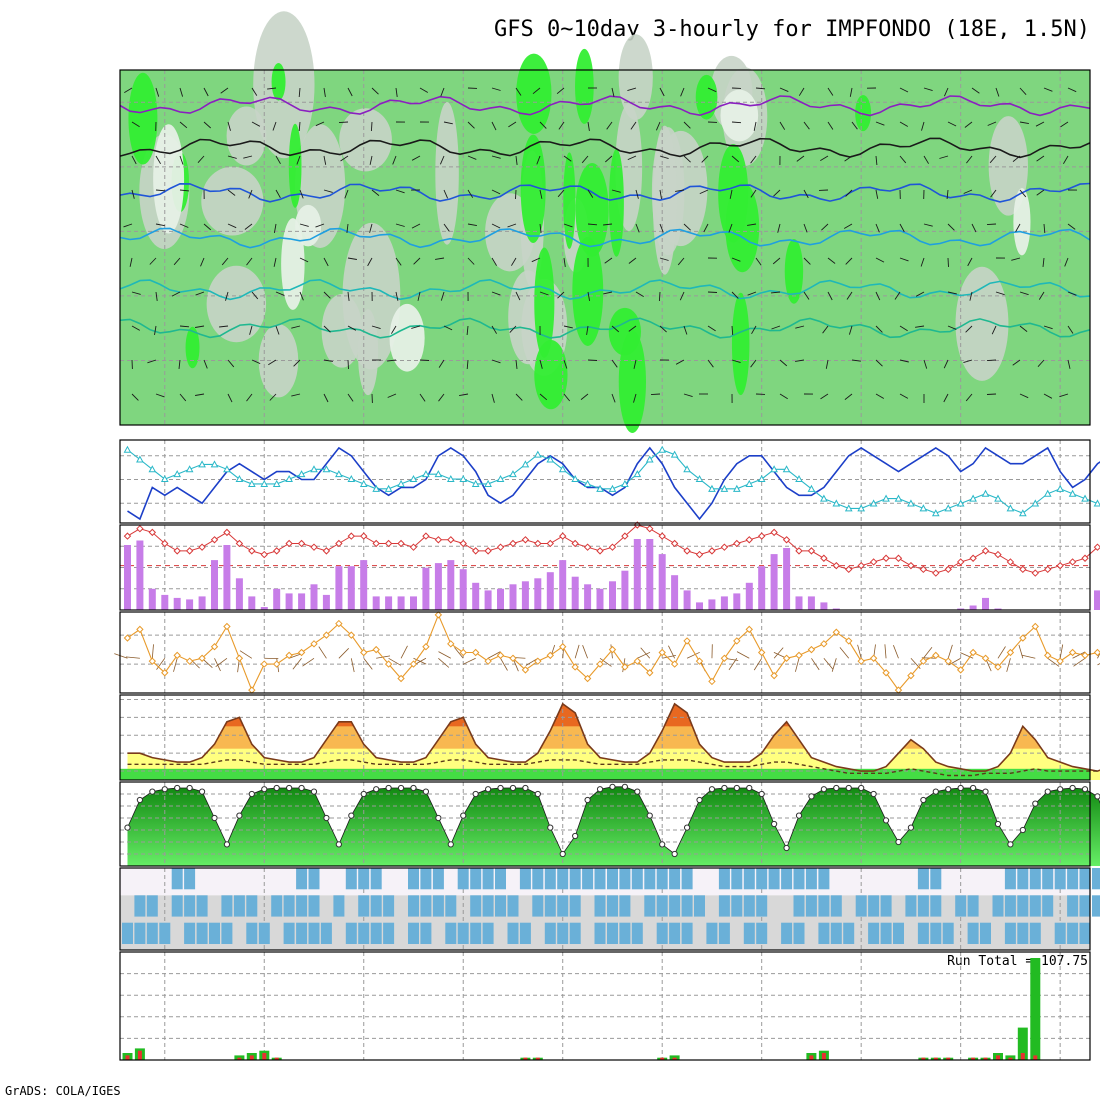  I want to click on rh-moist-patch, so click(544, 302).